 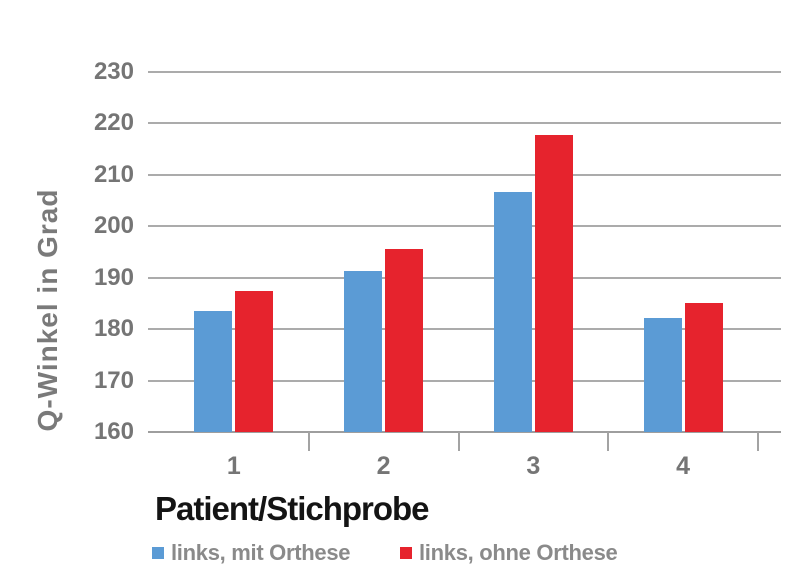 I want to click on y-tick-label-190: 190, so click(x=113, y=277).